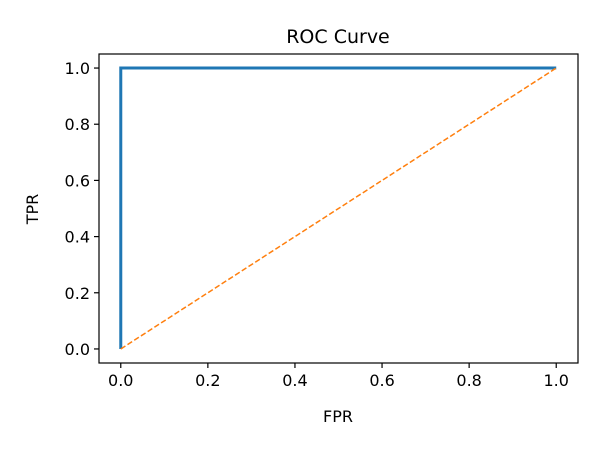  I want to click on y-tick-label: 0.4, so click(77, 237).